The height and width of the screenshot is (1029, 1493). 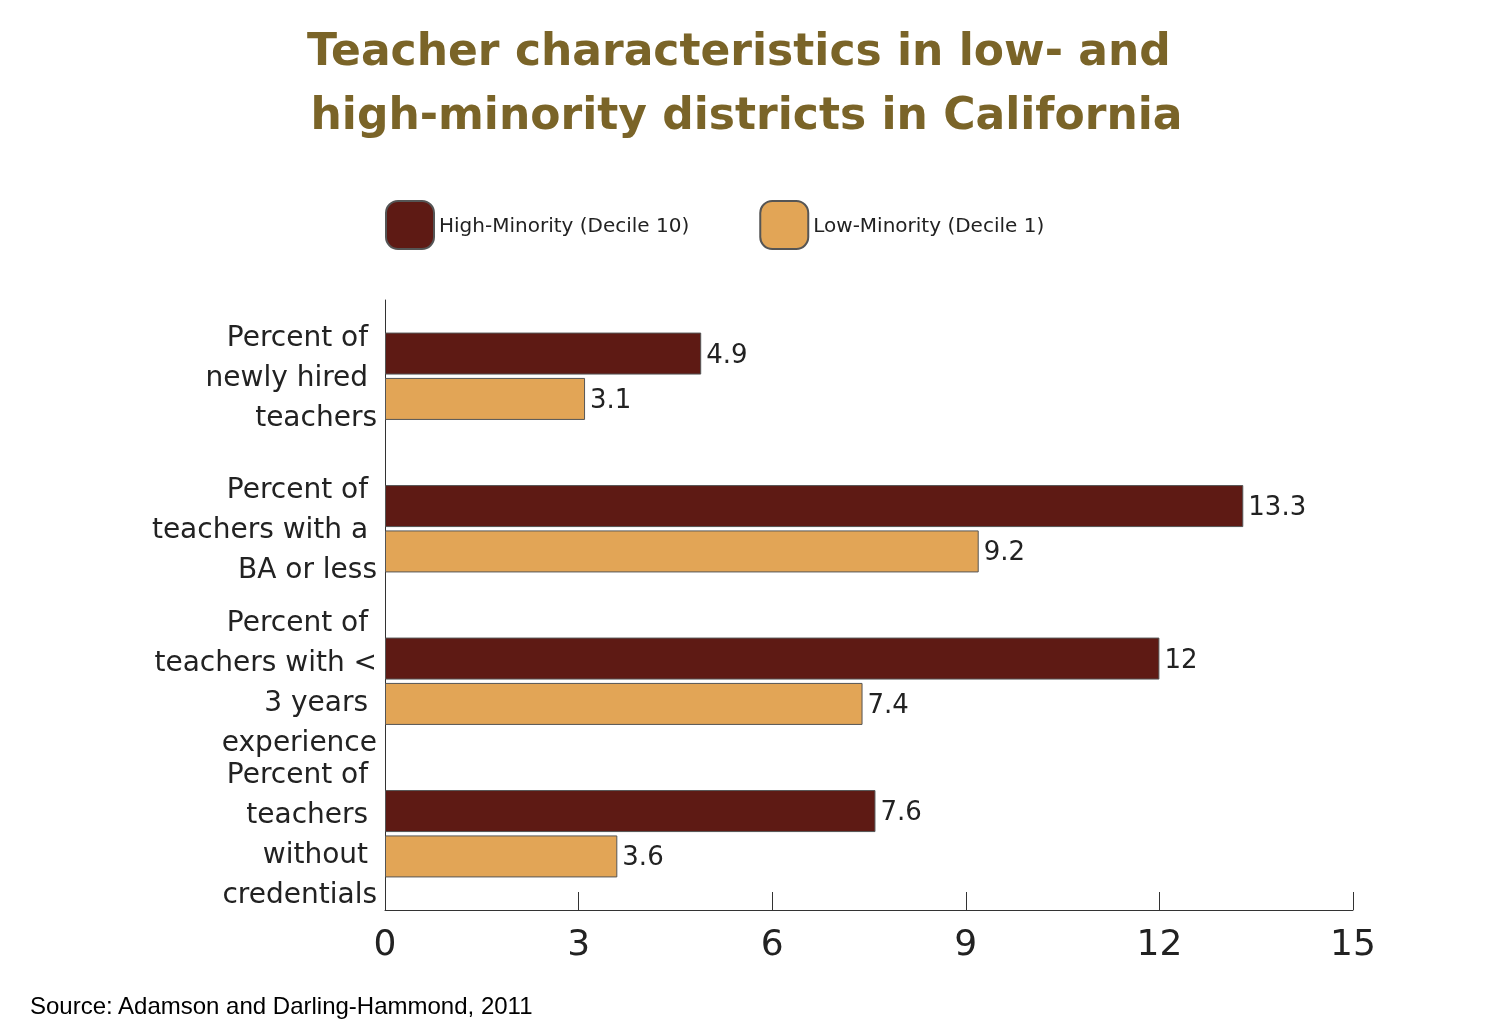 I want to click on chart-title: Teacher characteristics in low- and high-minority districts in California, so click(x=746, y=81).